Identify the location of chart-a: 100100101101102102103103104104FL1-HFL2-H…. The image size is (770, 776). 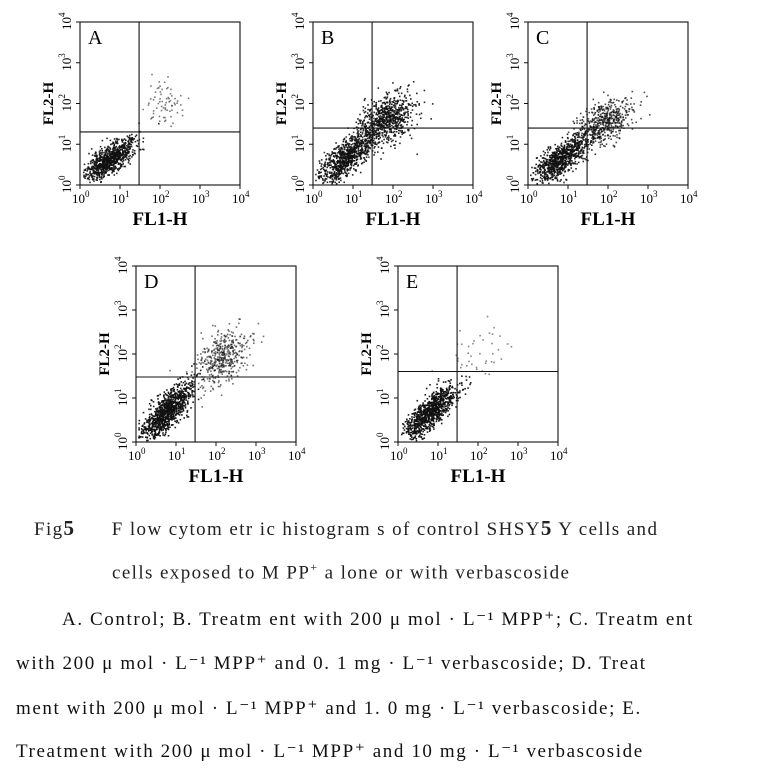
(145, 121).